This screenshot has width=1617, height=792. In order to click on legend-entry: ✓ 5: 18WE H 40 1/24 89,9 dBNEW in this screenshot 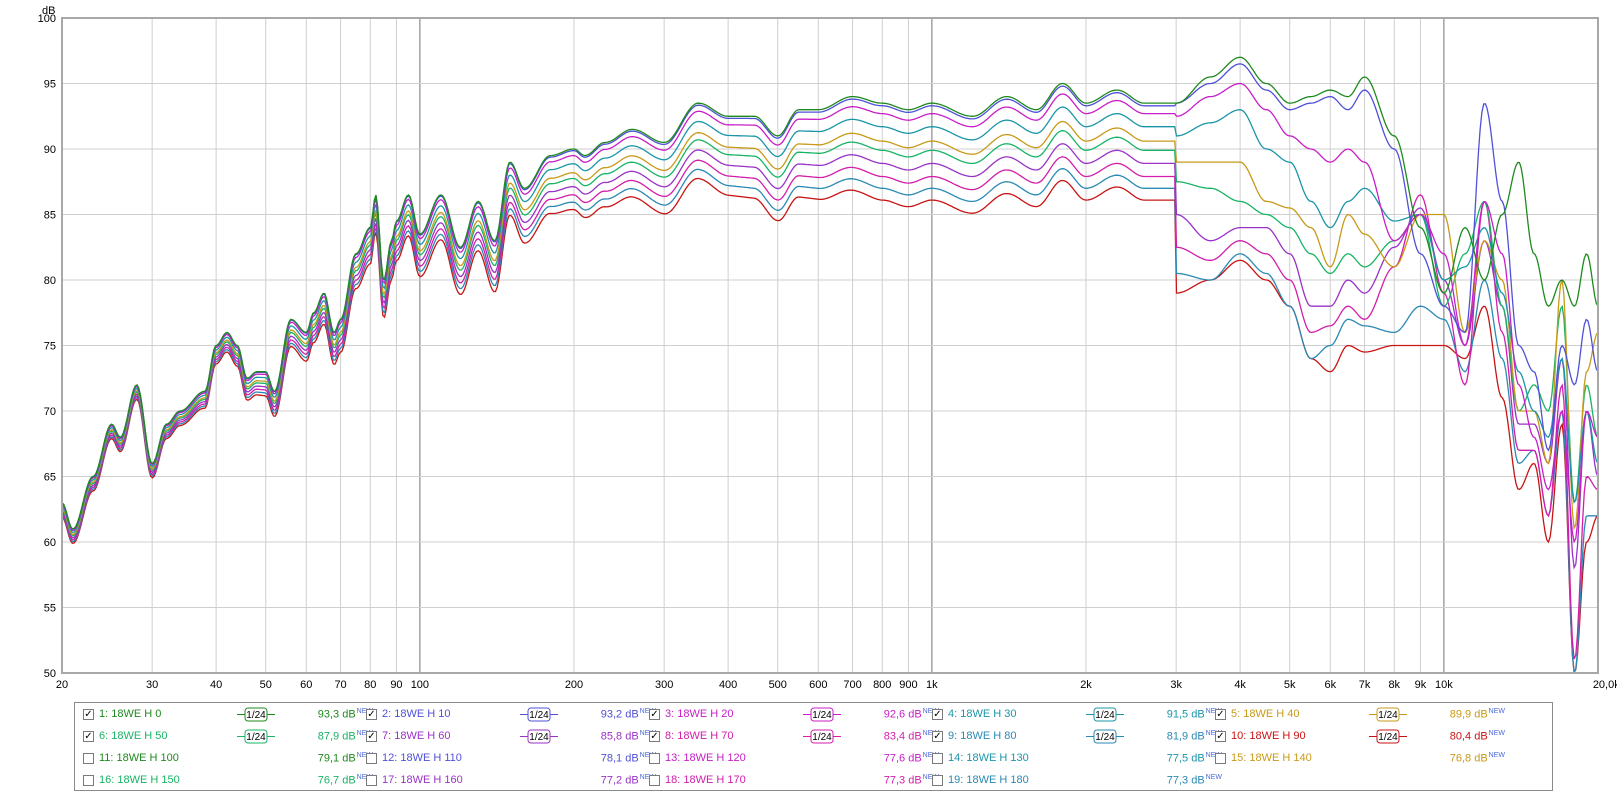, I will do `click(1360, 716)`.